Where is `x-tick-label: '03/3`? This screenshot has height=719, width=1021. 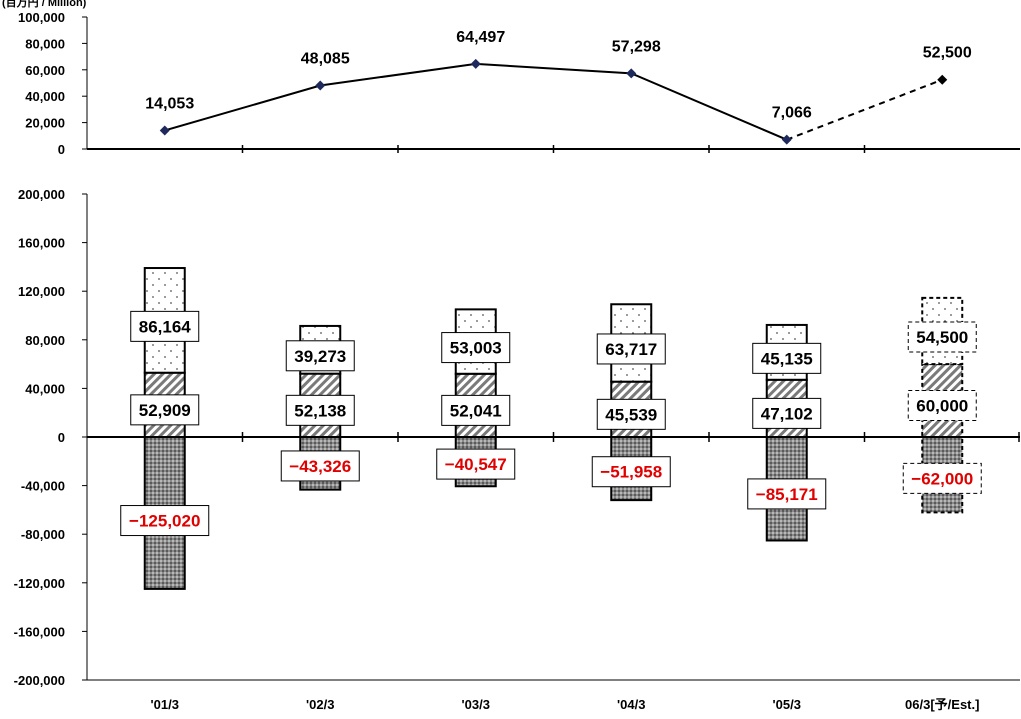 x-tick-label: '03/3 is located at coordinates (476, 704).